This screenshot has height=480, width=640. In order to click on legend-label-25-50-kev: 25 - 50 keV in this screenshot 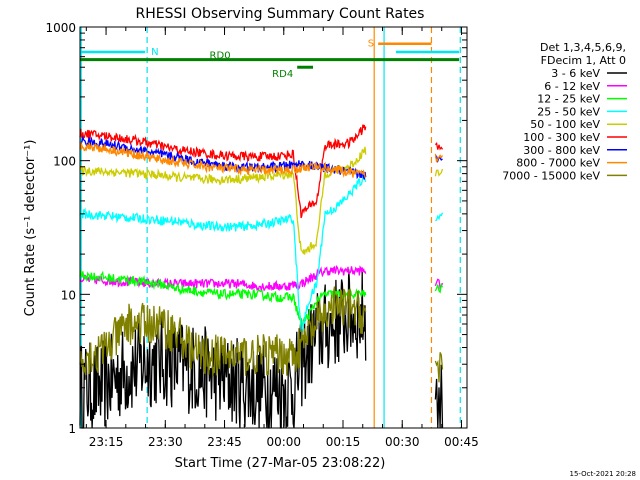, I will do `click(568, 111)`.